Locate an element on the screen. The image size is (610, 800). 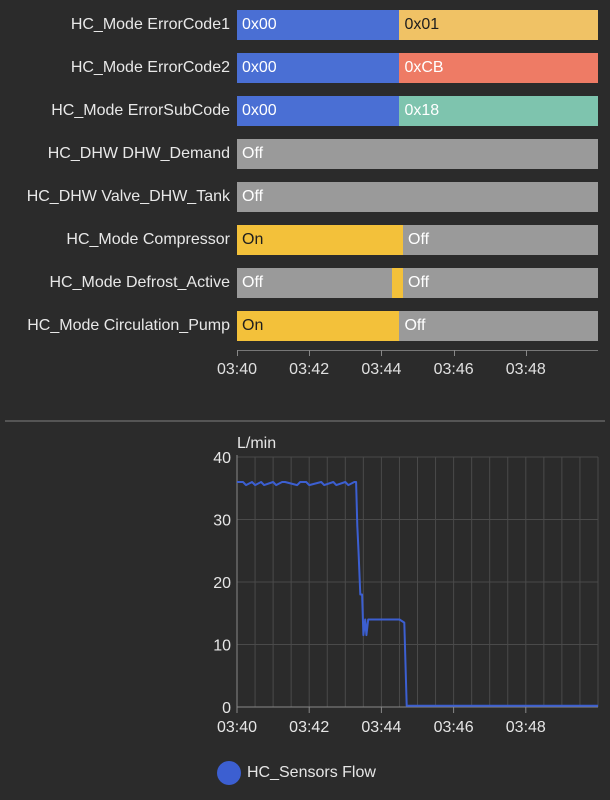
timeline-row: HC_Mode ErrorSubCode 0x00 0x18 is located at coordinates (305, 111).